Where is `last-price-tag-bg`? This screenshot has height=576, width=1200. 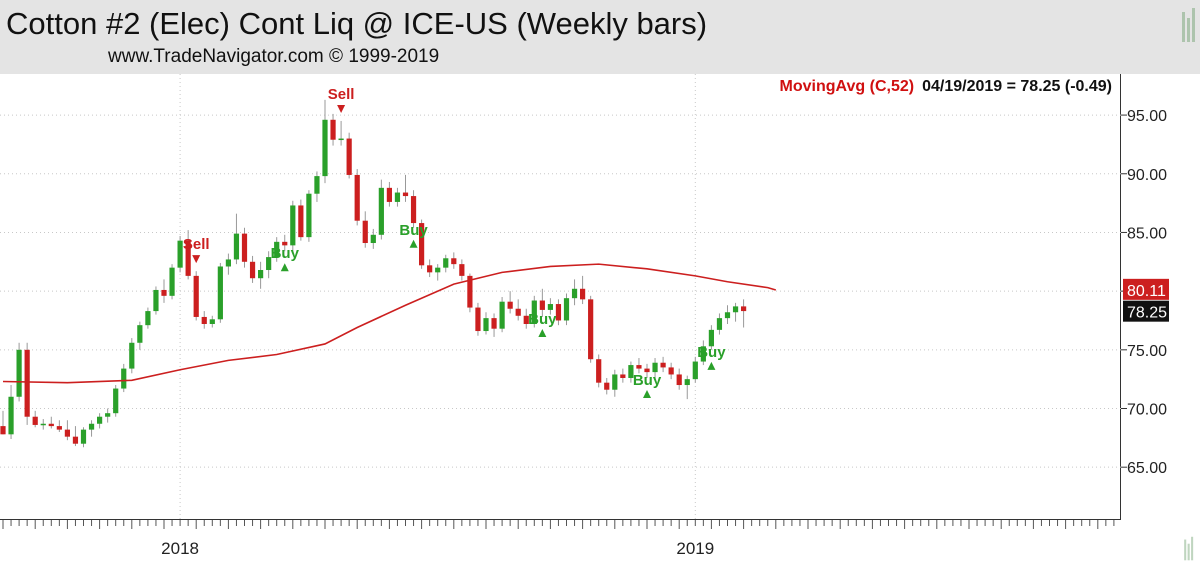 last-price-tag-bg is located at coordinates (1146, 311).